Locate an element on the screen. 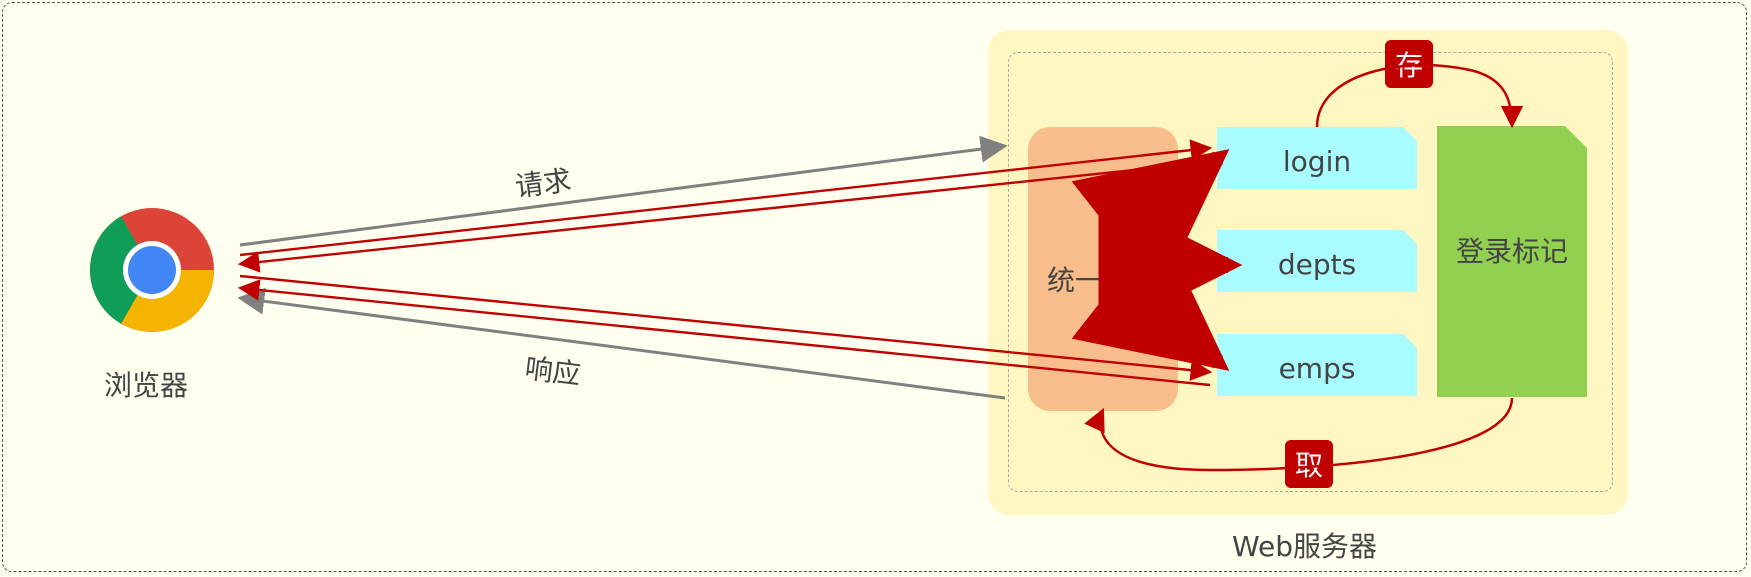  request-to-emps-arrow is located at coordinates (726, 327).